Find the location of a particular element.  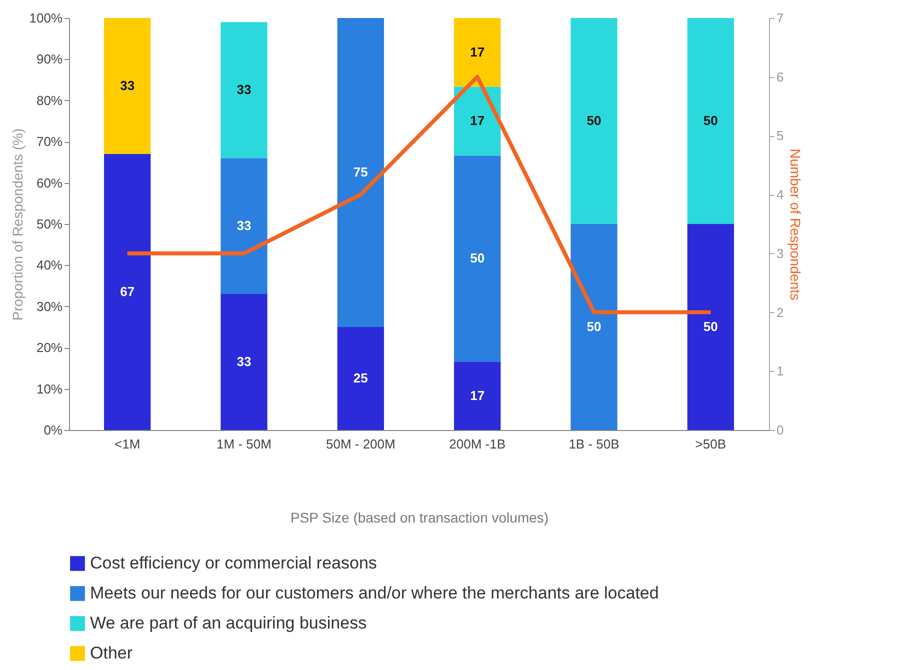

x-tick-label: <1M is located at coordinates (127, 444).